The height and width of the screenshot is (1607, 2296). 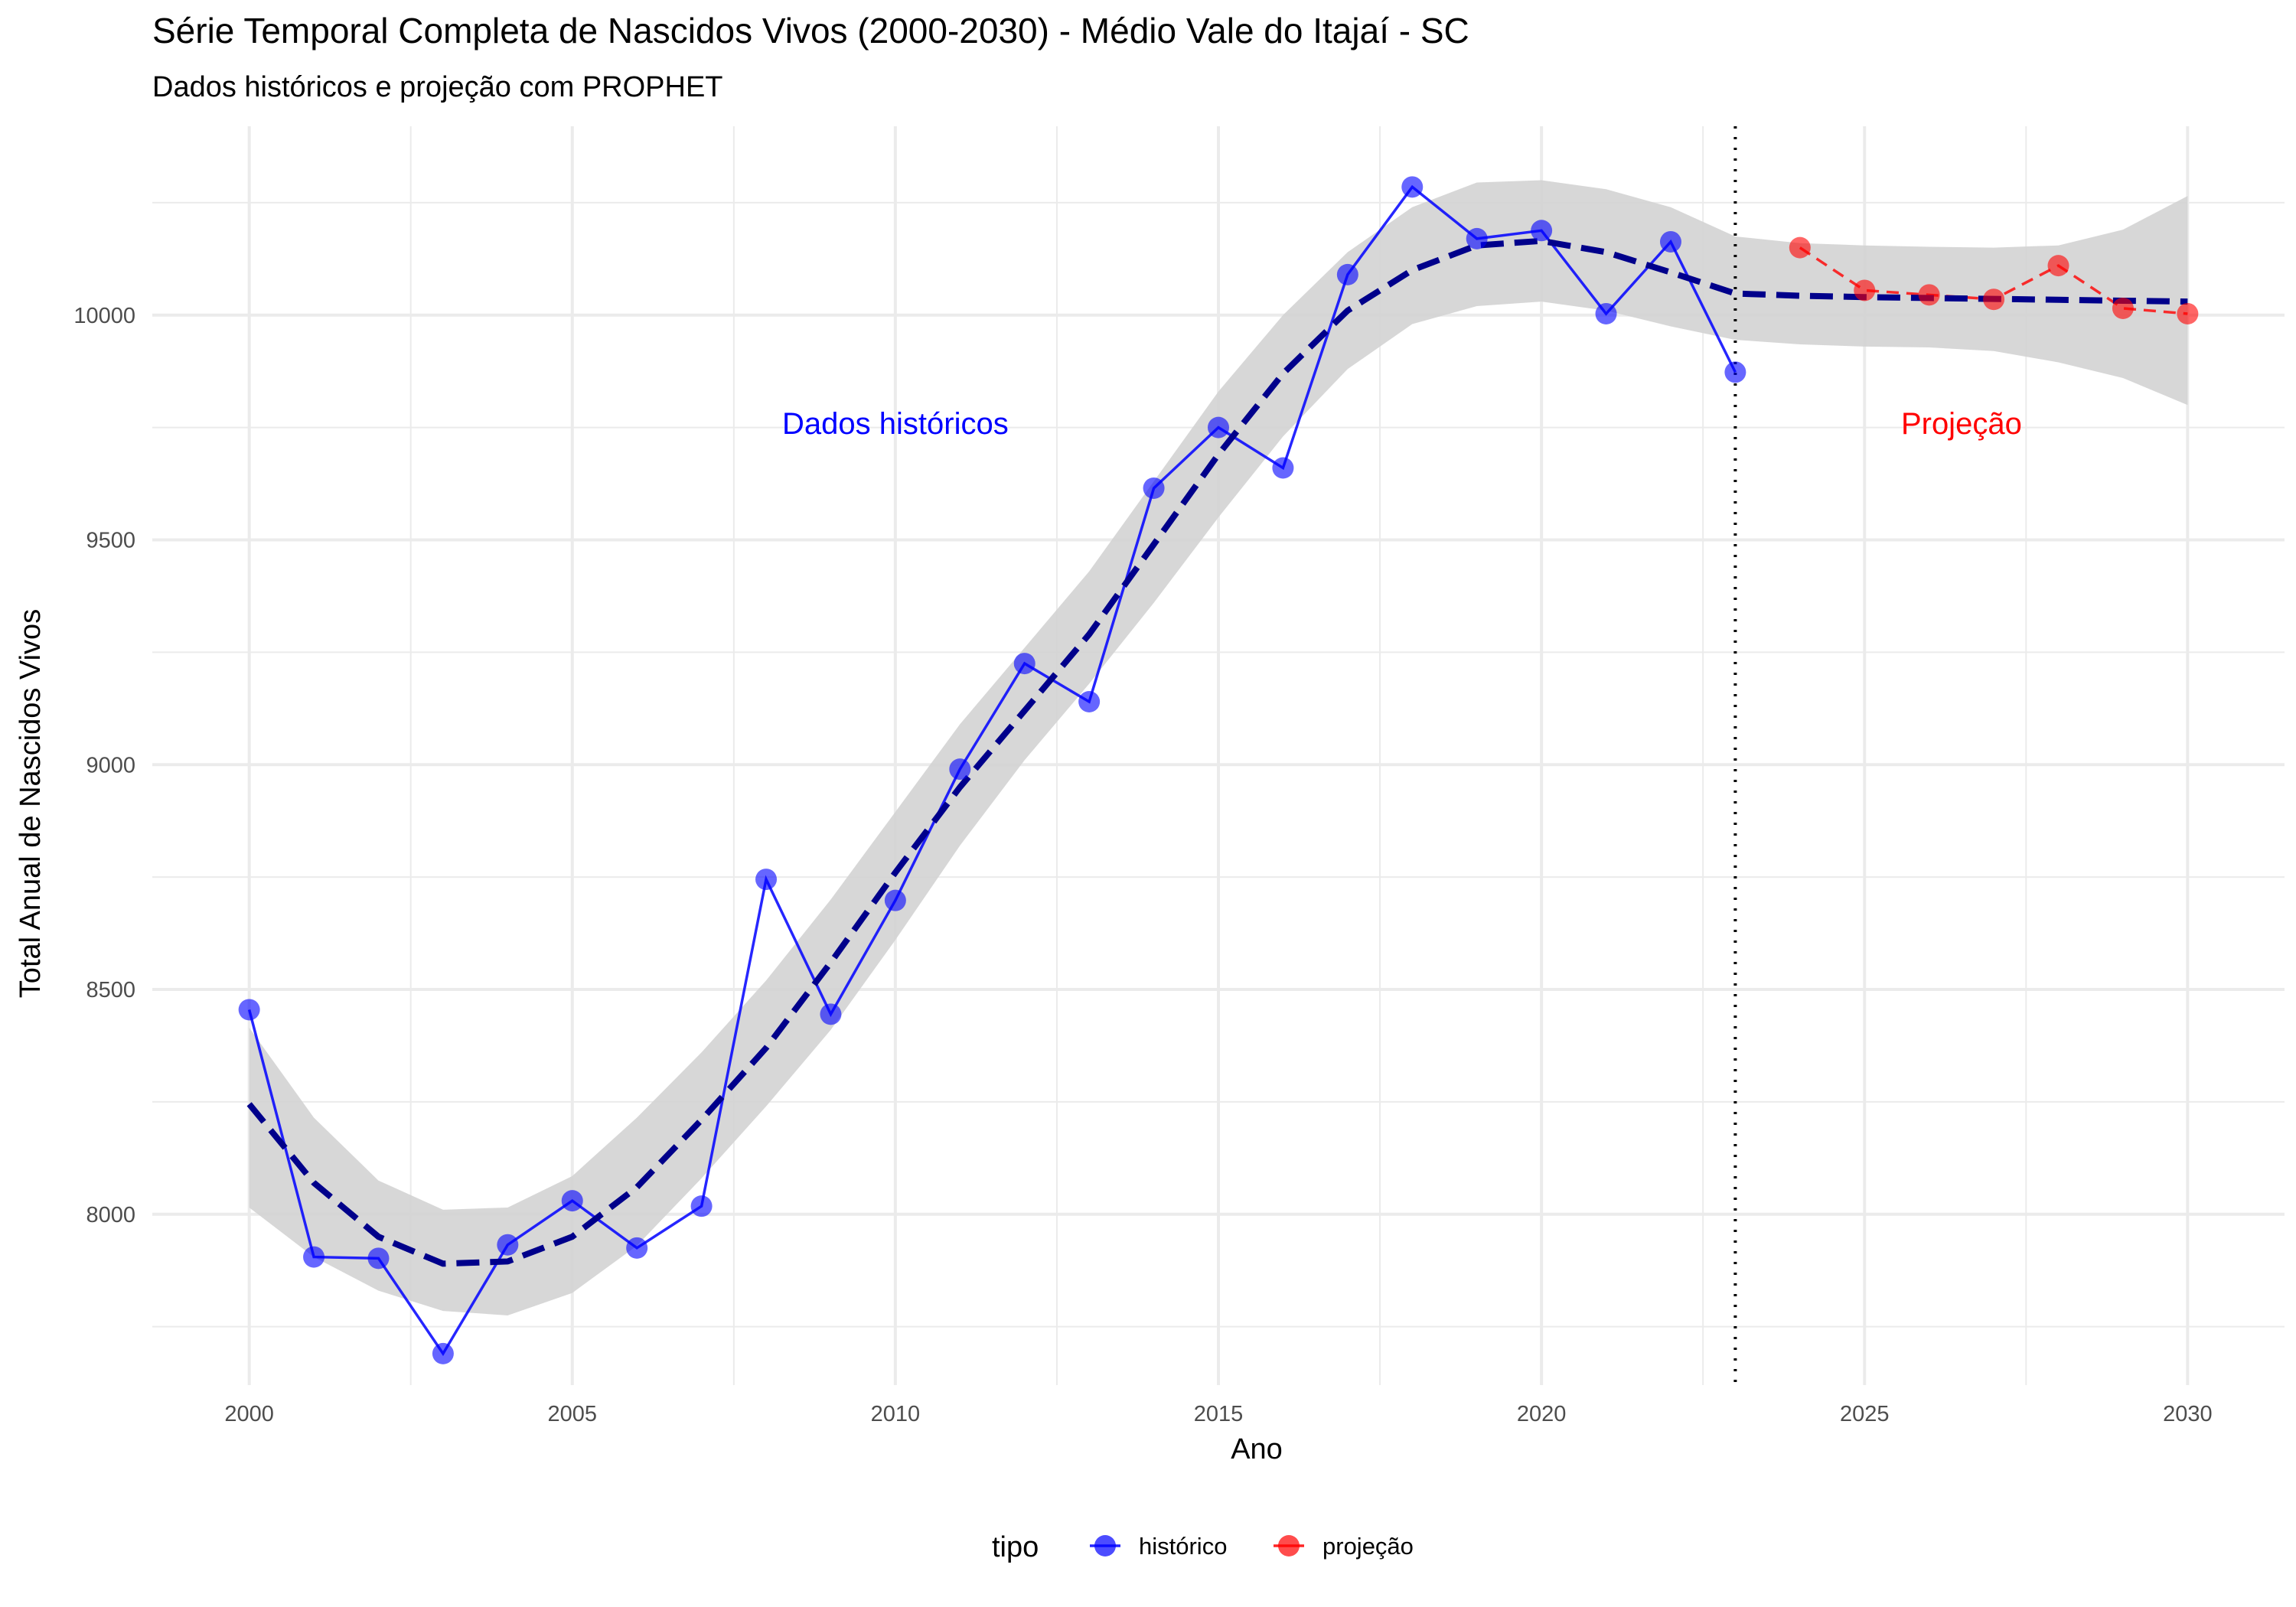 What do you see at coordinates (249, 1414) in the screenshot?
I see `x-tick-label: 2000` at bounding box center [249, 1414].